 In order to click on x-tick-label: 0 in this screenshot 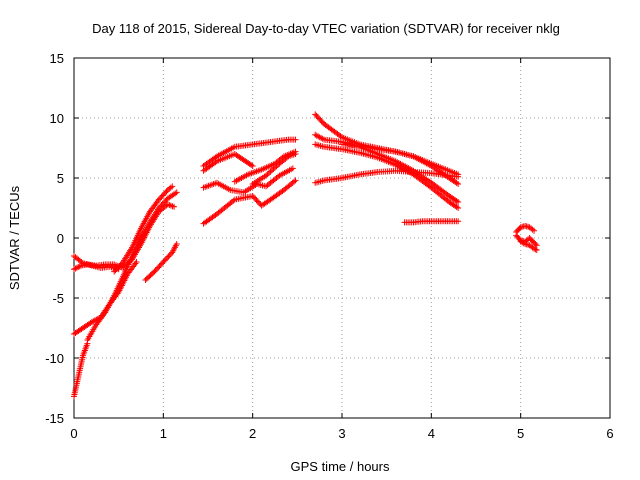, I will do `click(73, 433)`.